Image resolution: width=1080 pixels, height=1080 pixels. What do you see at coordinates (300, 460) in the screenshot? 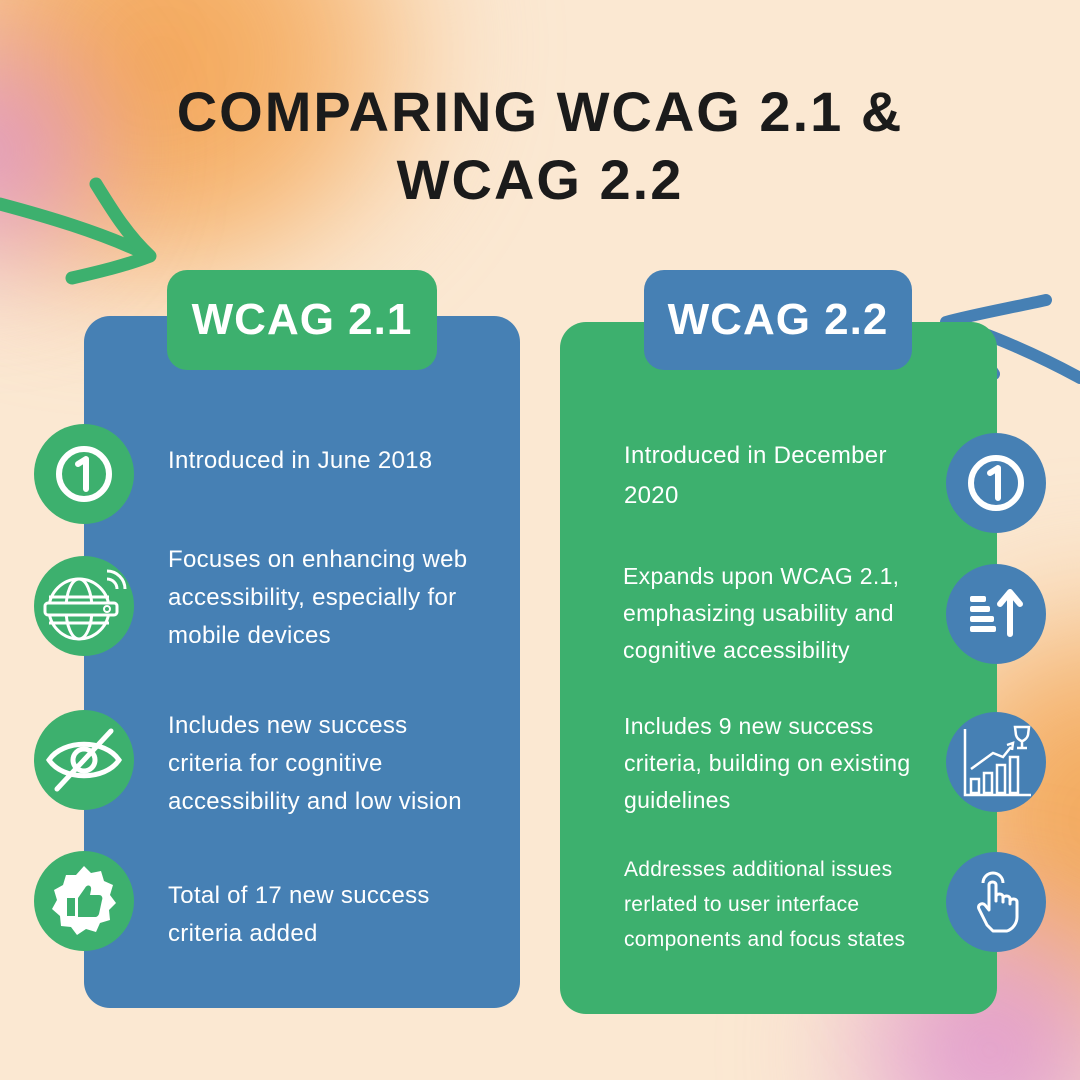
I see `wcag-21-item-1: Introduced in June 2018` at bounding box center [300, 460].